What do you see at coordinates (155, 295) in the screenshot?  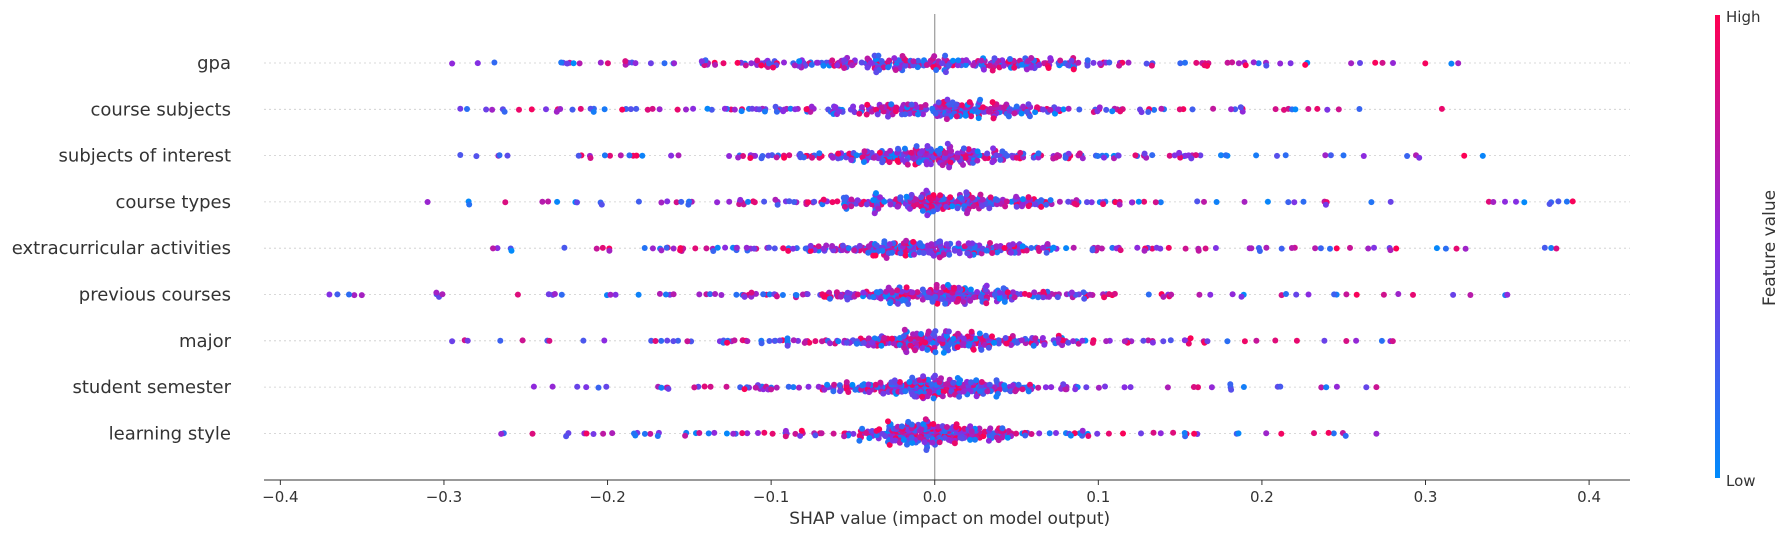 I see `feature-label: previous courses` at bounding box center [155, 295].